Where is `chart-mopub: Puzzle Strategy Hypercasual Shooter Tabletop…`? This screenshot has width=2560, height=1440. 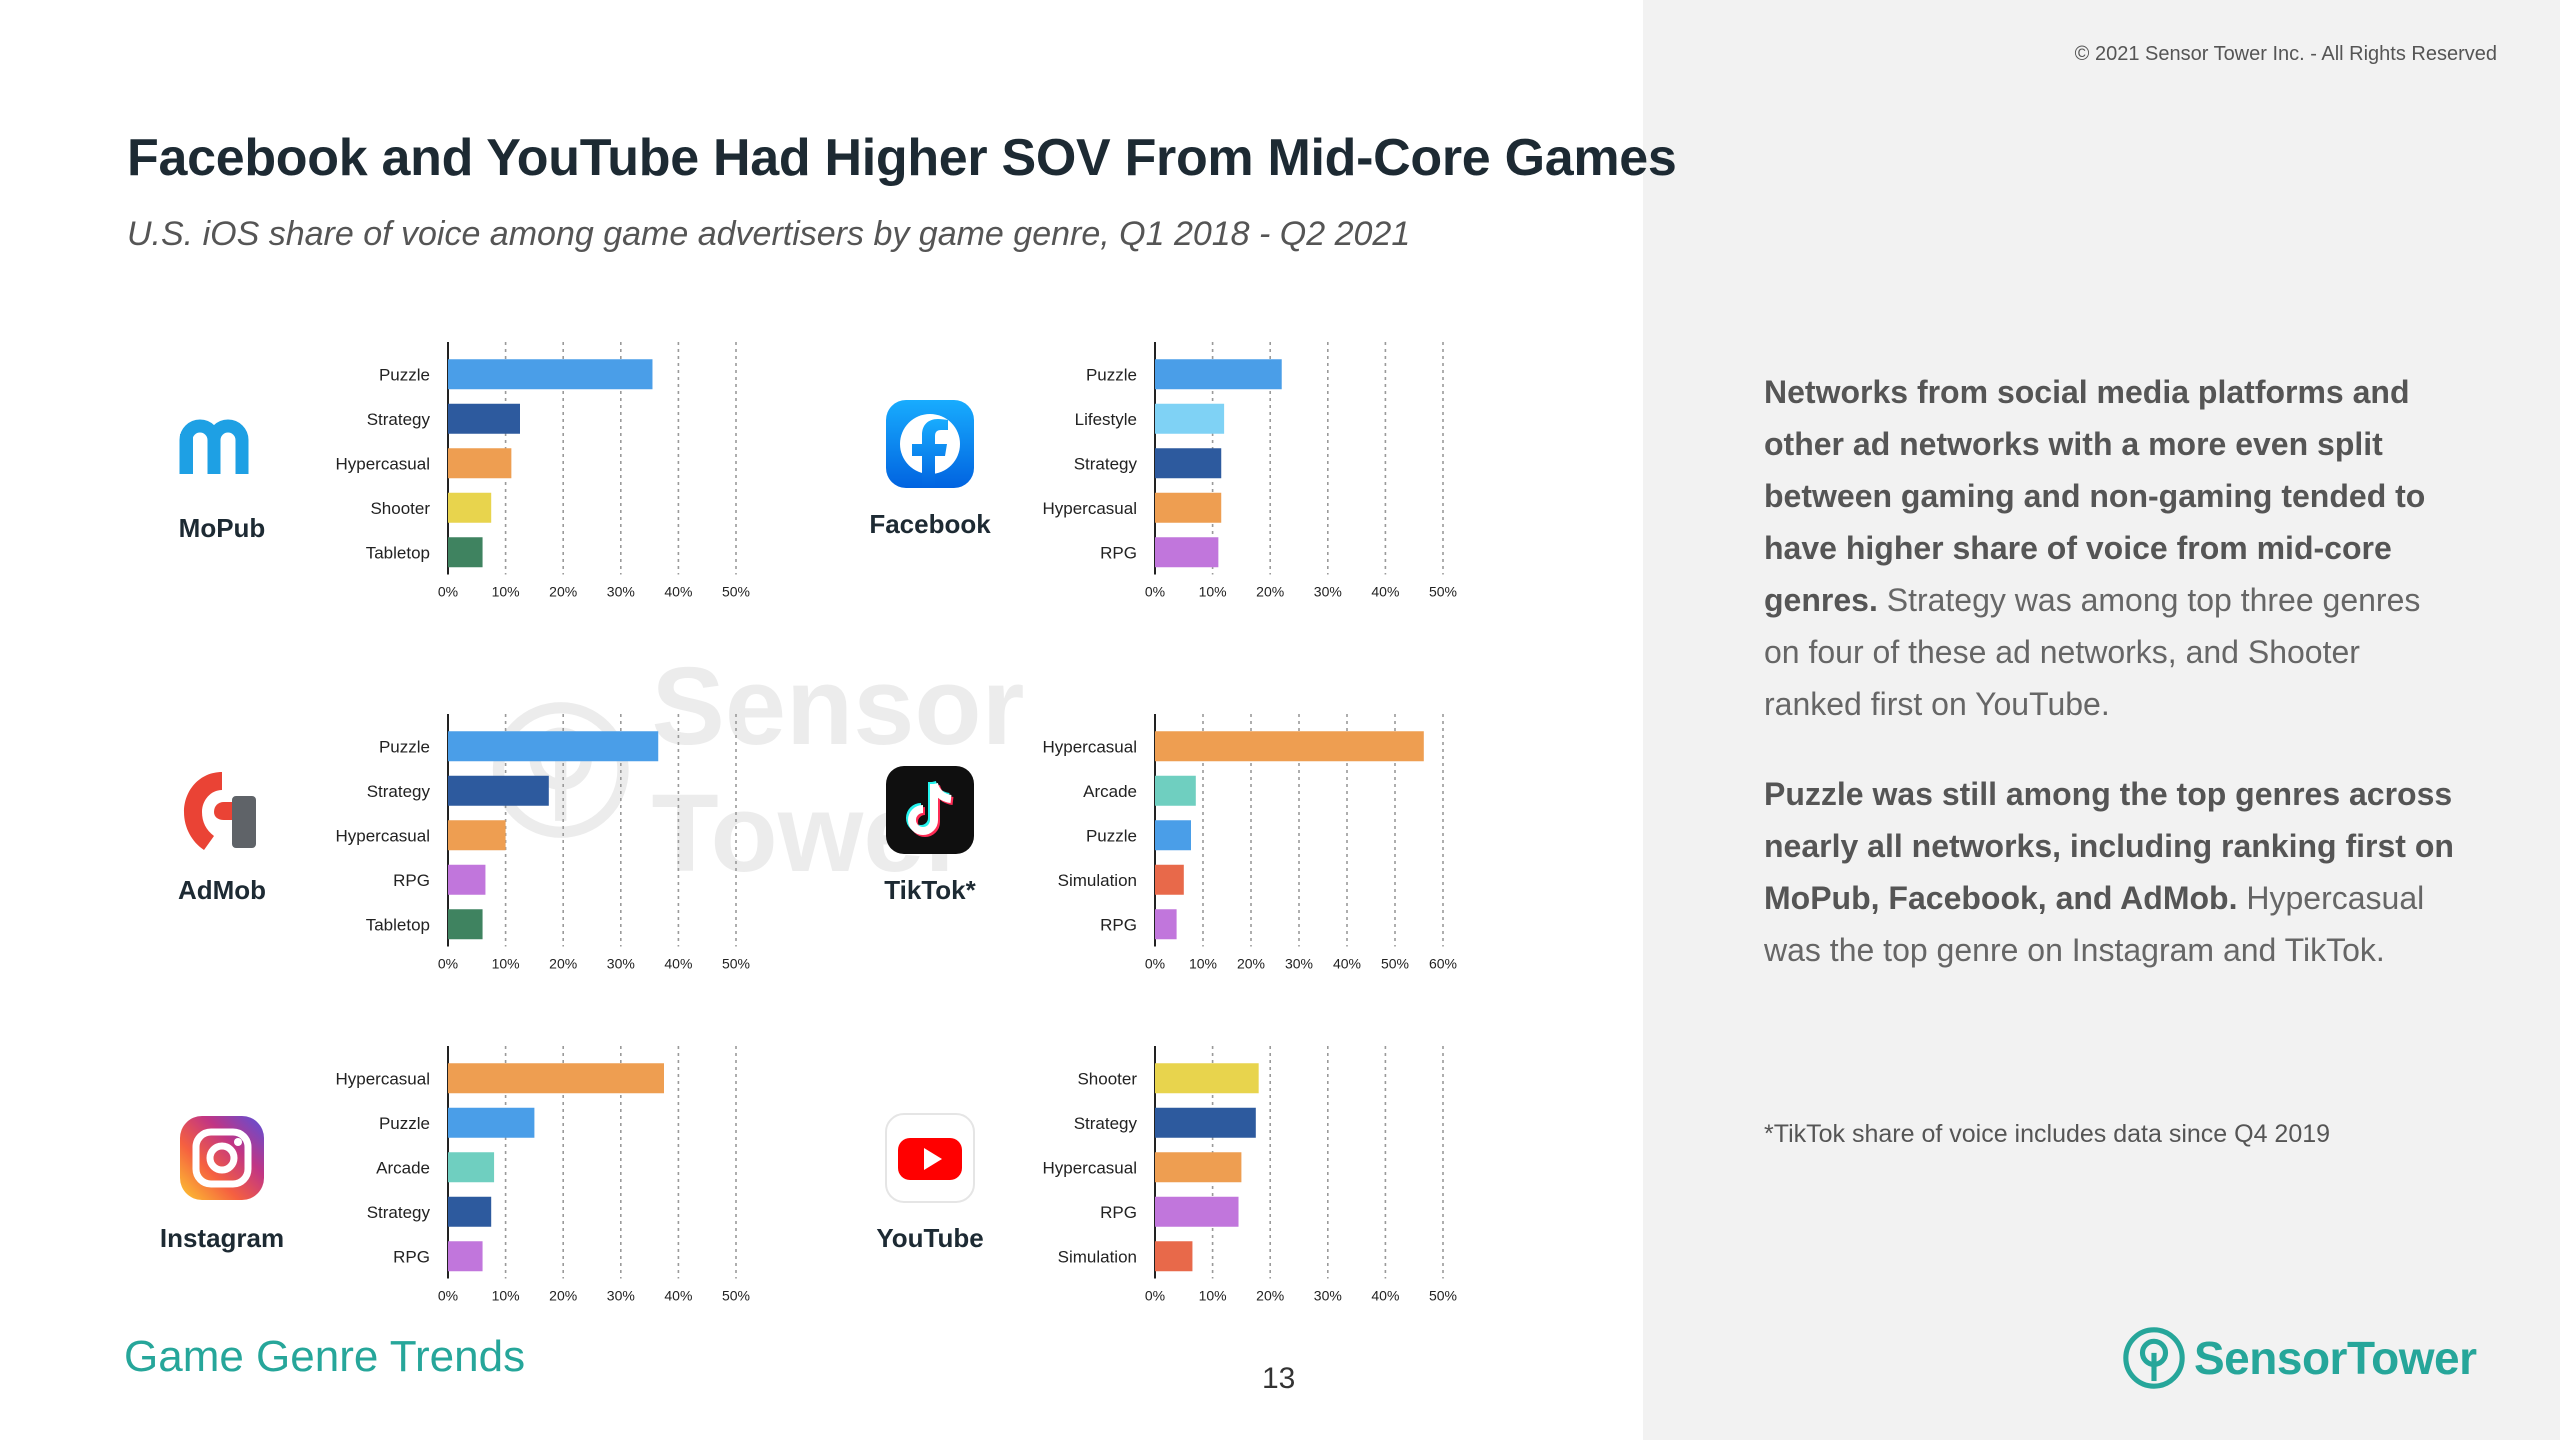 chart-mopub: Puzzle Strategy Hypercasual Shooter Tabletop… is located at coordinates (480, 487).